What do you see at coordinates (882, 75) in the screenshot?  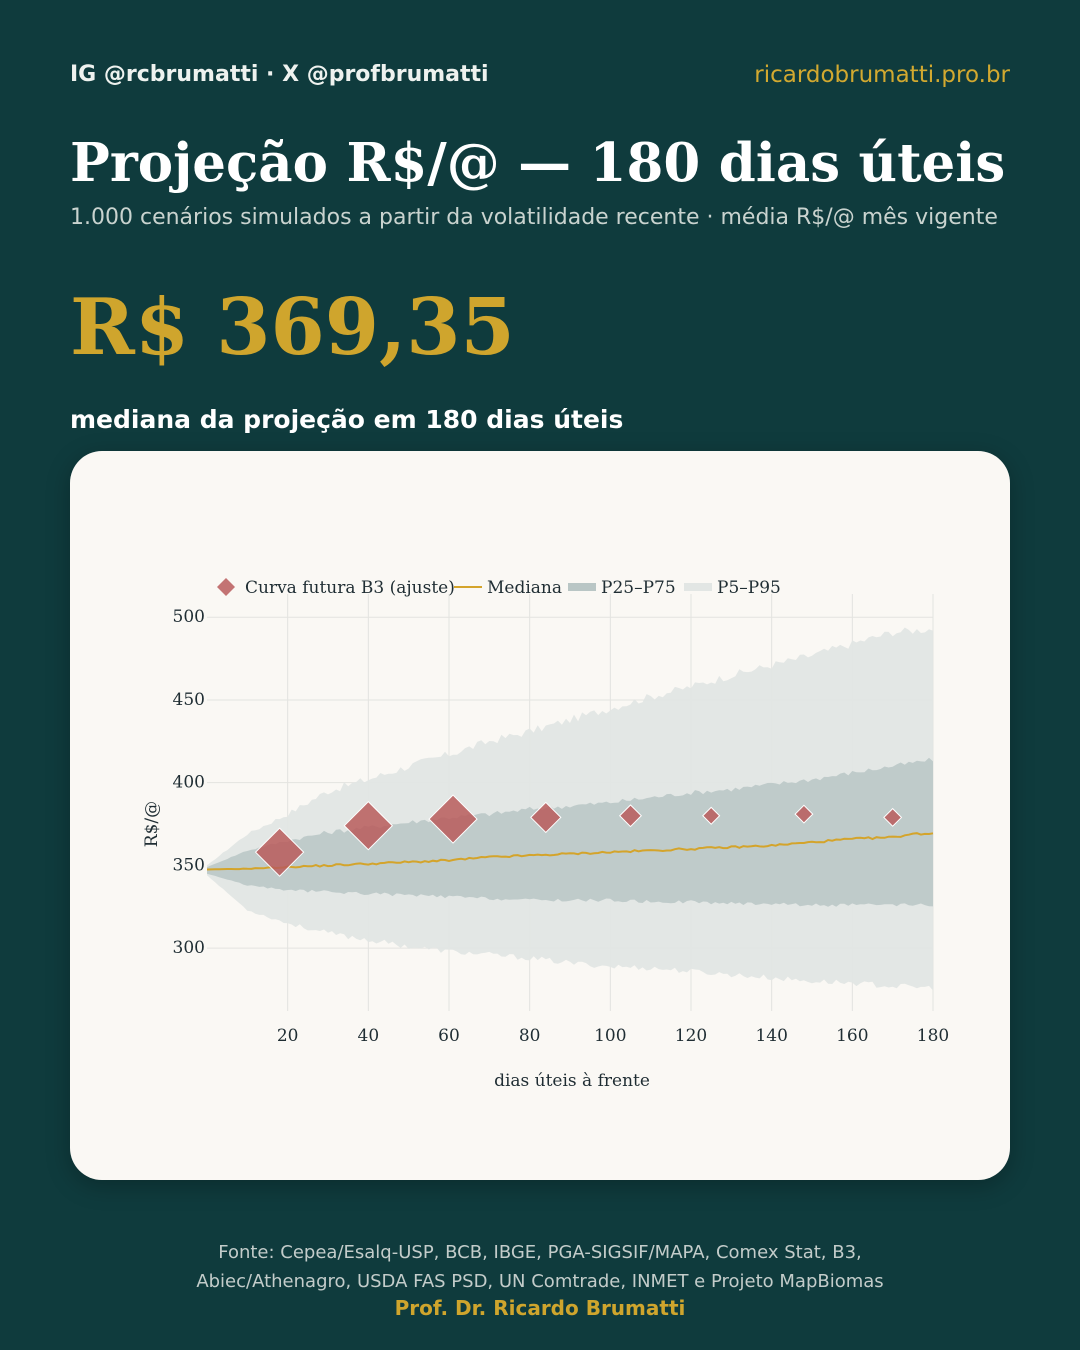 I see `website-link: ricardobrumatti.pro.br` at bounding box center [882, 75].